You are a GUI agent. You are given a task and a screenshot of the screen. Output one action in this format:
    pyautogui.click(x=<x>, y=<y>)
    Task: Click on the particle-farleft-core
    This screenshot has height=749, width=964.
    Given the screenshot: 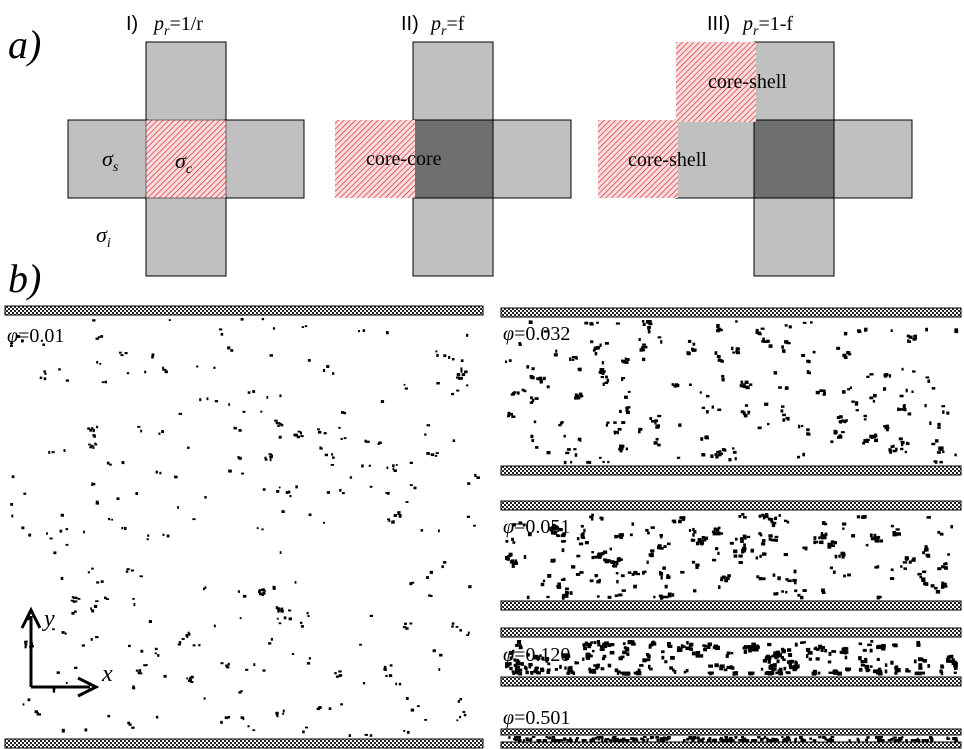 What is the action you would take?
    pyautogui.click(x=638, y=159)
    